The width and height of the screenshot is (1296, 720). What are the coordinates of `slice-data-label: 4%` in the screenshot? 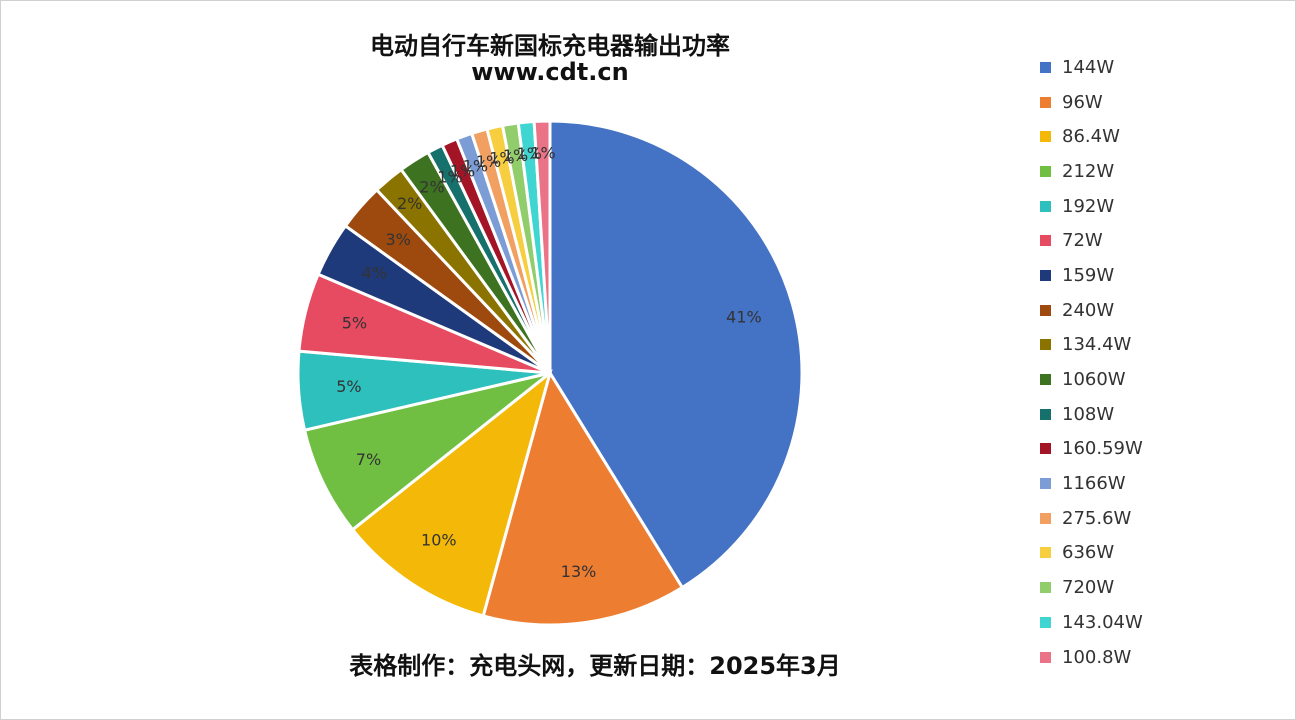 It's located at (374, 273).